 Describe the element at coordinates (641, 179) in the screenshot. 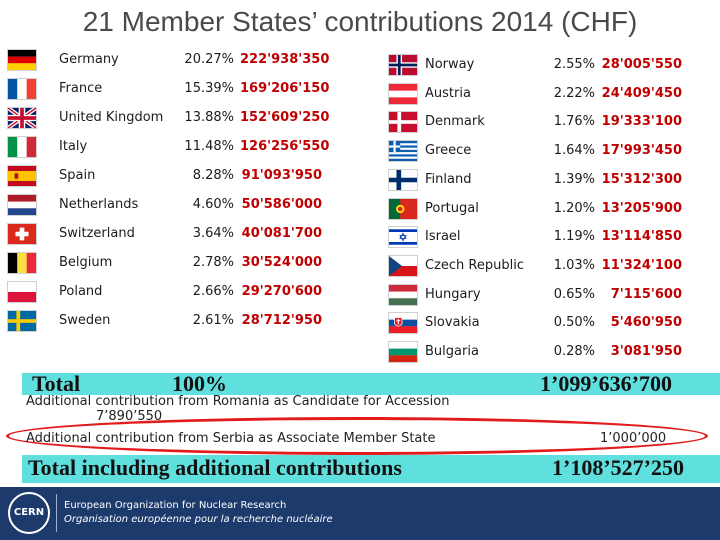

I see `country-amount: 15'312'300` at that location.